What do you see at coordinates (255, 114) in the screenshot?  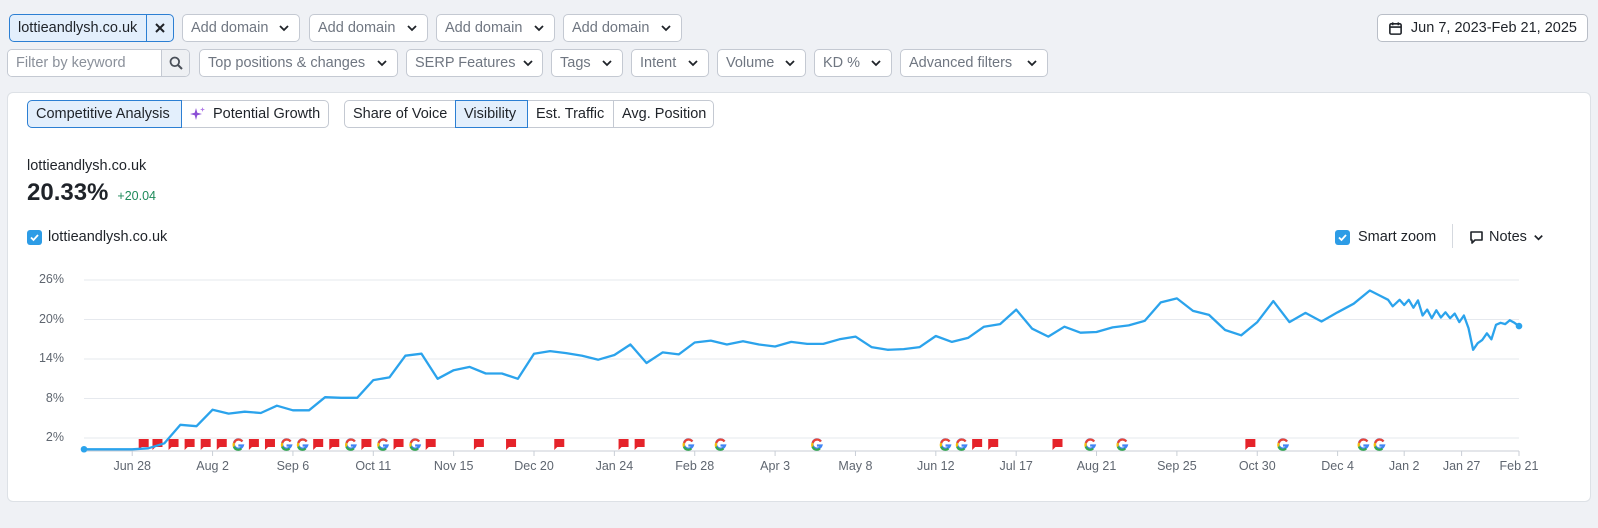 I see `tab-potential-growth: Potential Growth` at bounding box center [255, 114].